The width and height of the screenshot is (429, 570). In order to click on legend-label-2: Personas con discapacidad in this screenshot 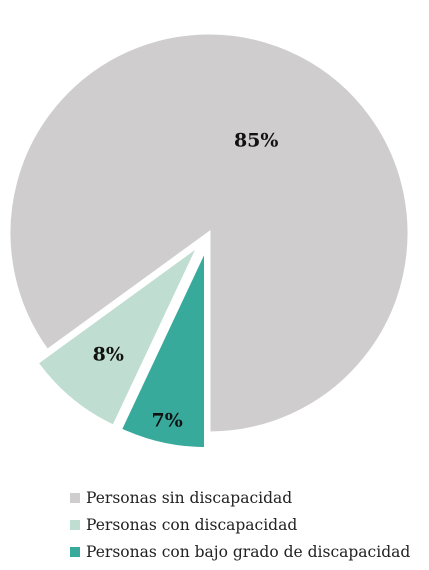, I will do `click(192, 524)`.